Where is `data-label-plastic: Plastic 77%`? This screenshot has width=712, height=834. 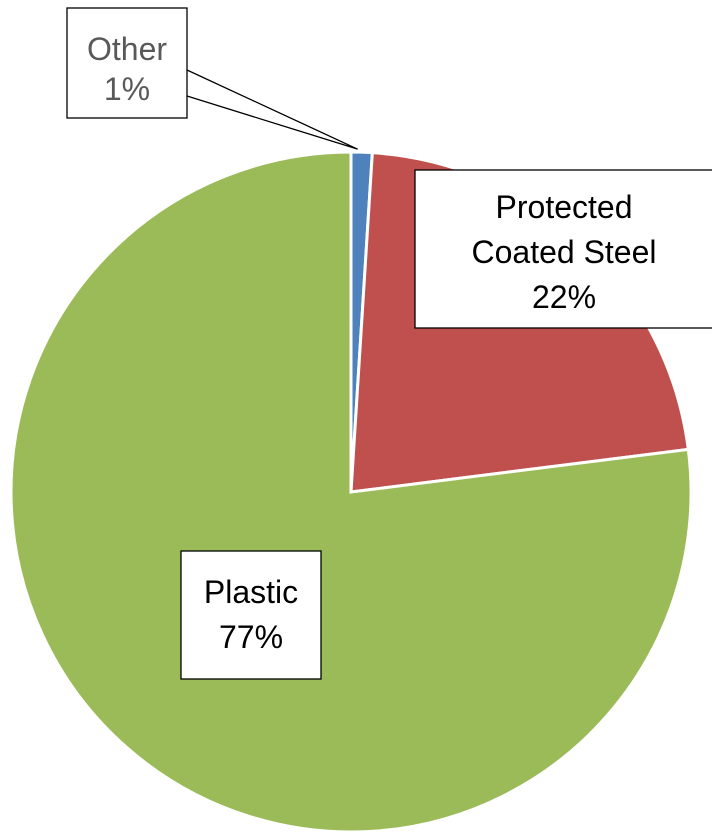
data-label-plastic: Plastic 77% is located at coordinates (251, 615).